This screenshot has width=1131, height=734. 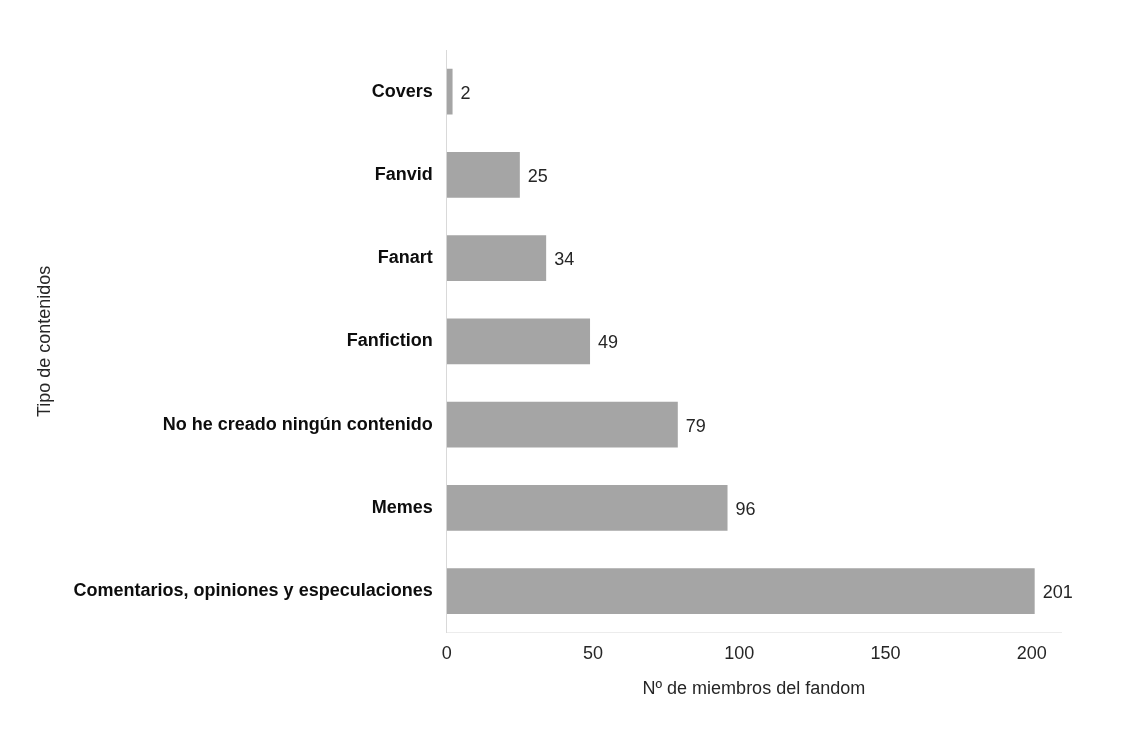 What do you see at coordinates (695, 425) in the screenshot?
I see `data-label: 79` at bounding box center [695, 425].